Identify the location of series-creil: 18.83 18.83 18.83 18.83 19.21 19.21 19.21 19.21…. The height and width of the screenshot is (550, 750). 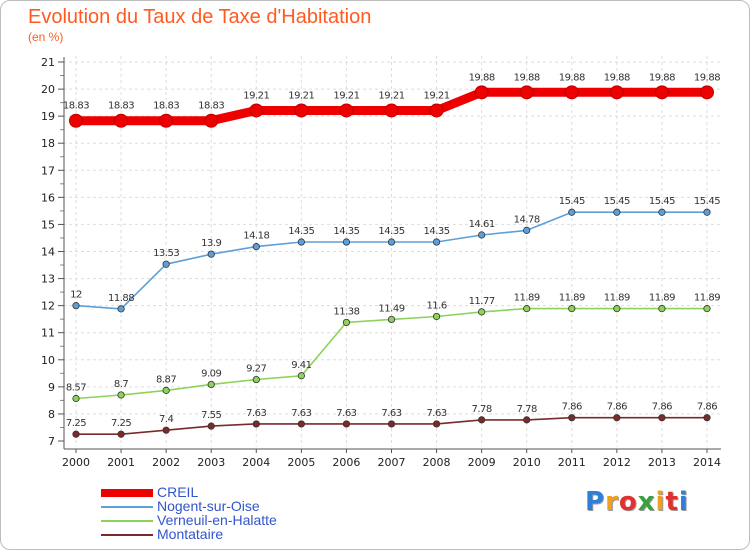
(392, 100).